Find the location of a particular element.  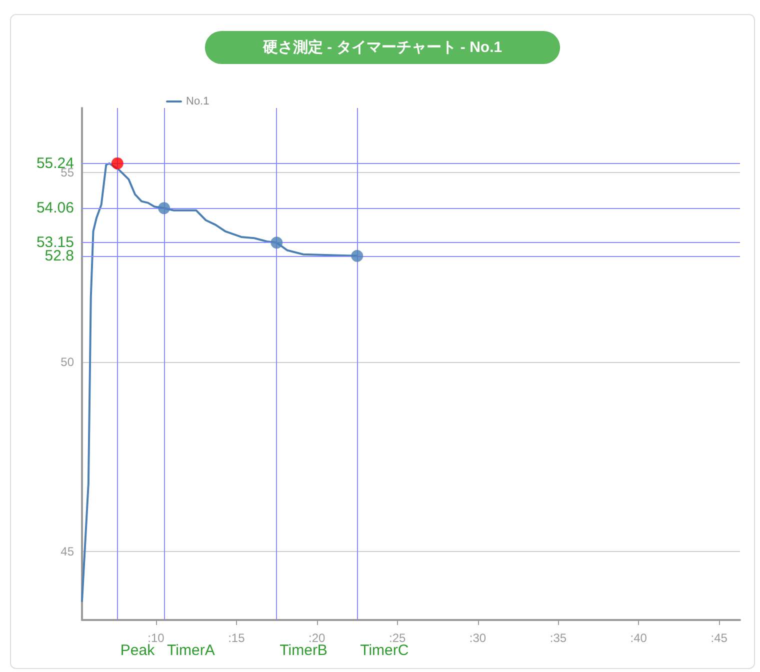

ref-line-label: TimerA is located at coordinates (191, 650).